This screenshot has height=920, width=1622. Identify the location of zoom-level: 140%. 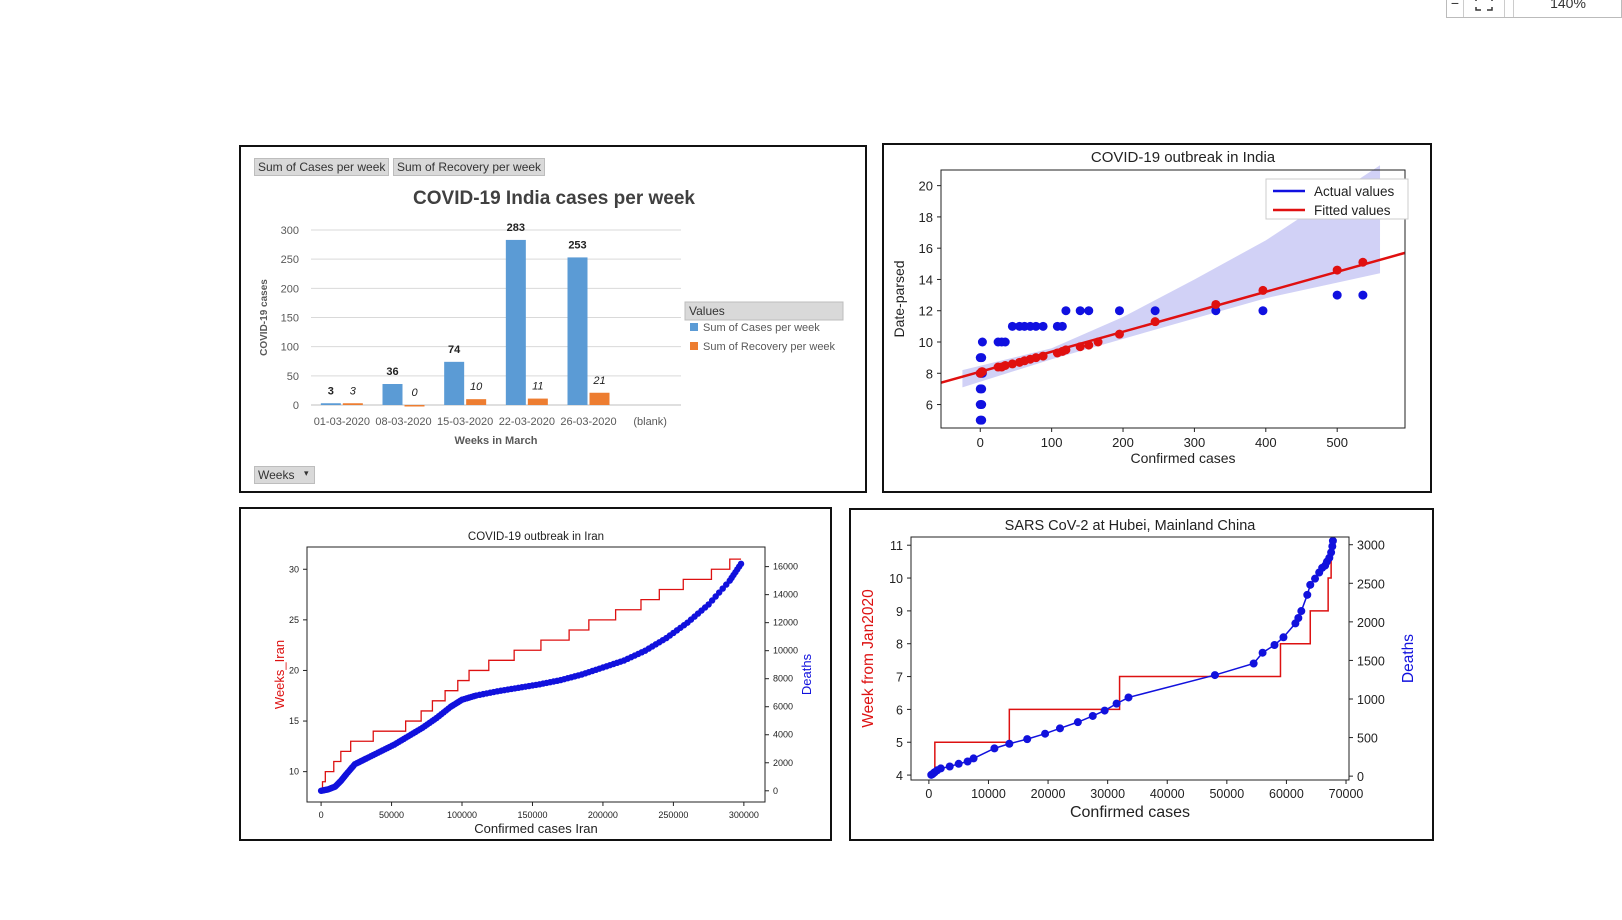
(1568, 5).